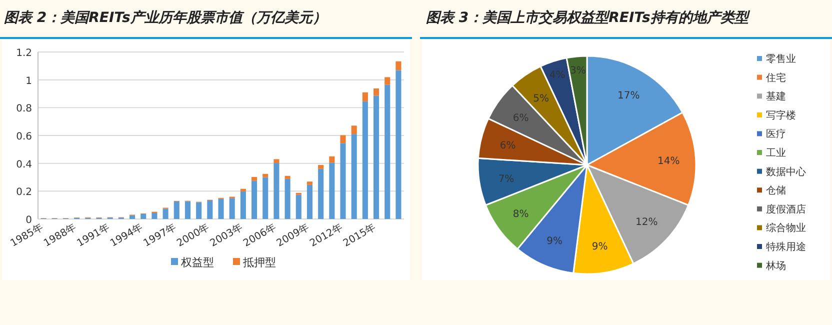 This screenshot has height=325, width=832. I want to click on legend-label: 权益型, so click(197, 262).